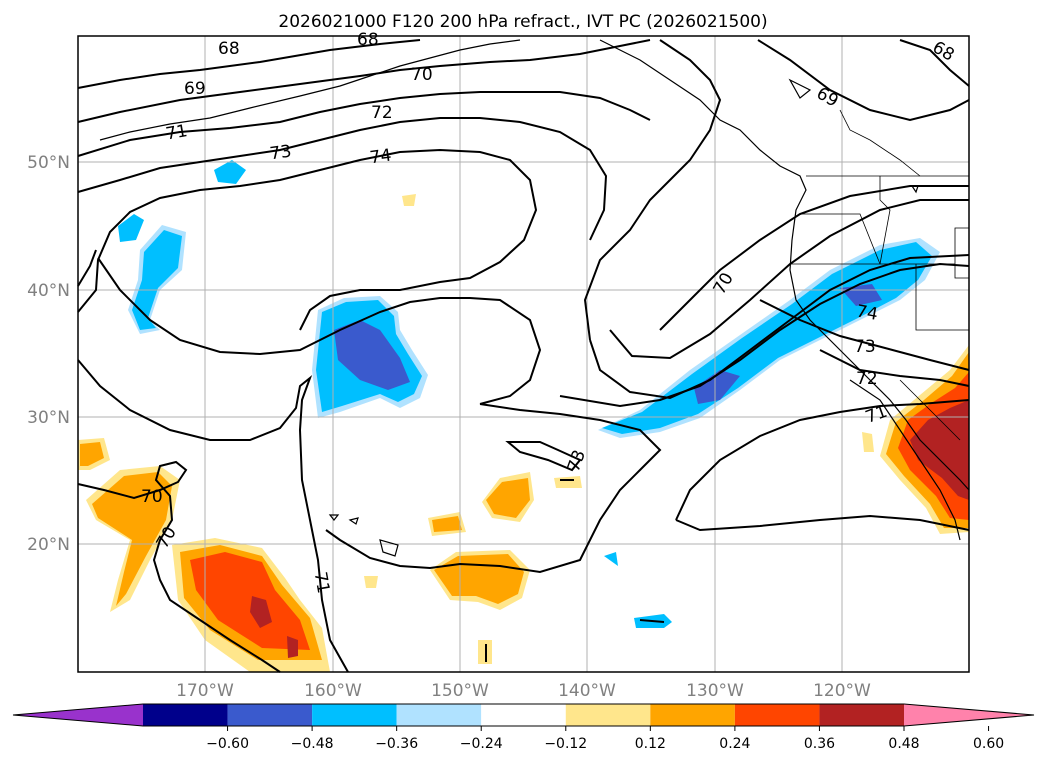 The image size is (1047, 765). I want to click on borders, so click(880, 275).